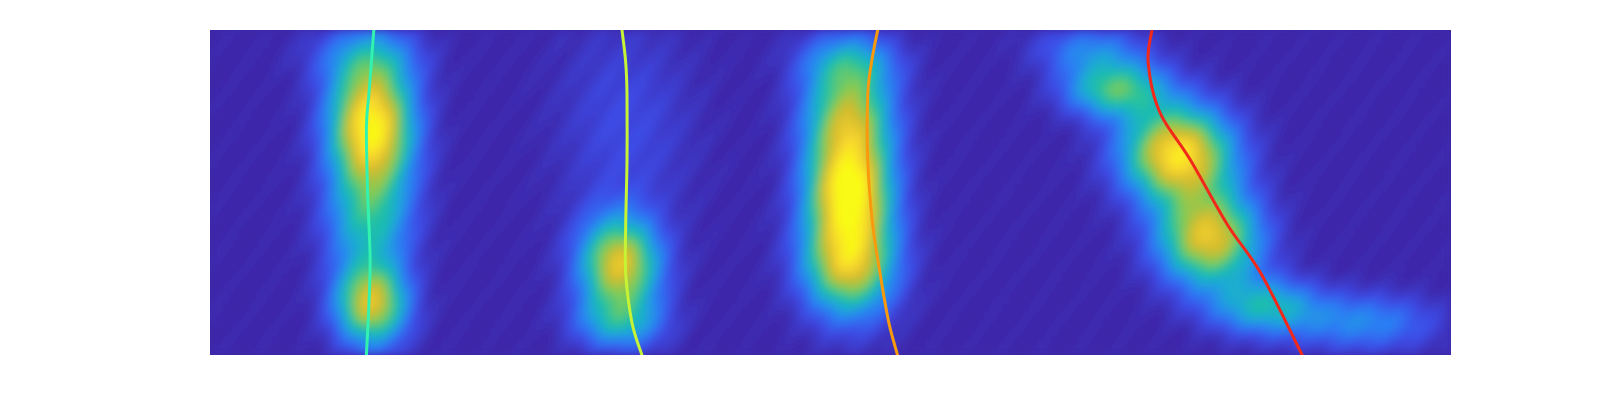  Describe the element at coordinates (370, 192) in the screenshot. I see `curve-1-line` at that location.